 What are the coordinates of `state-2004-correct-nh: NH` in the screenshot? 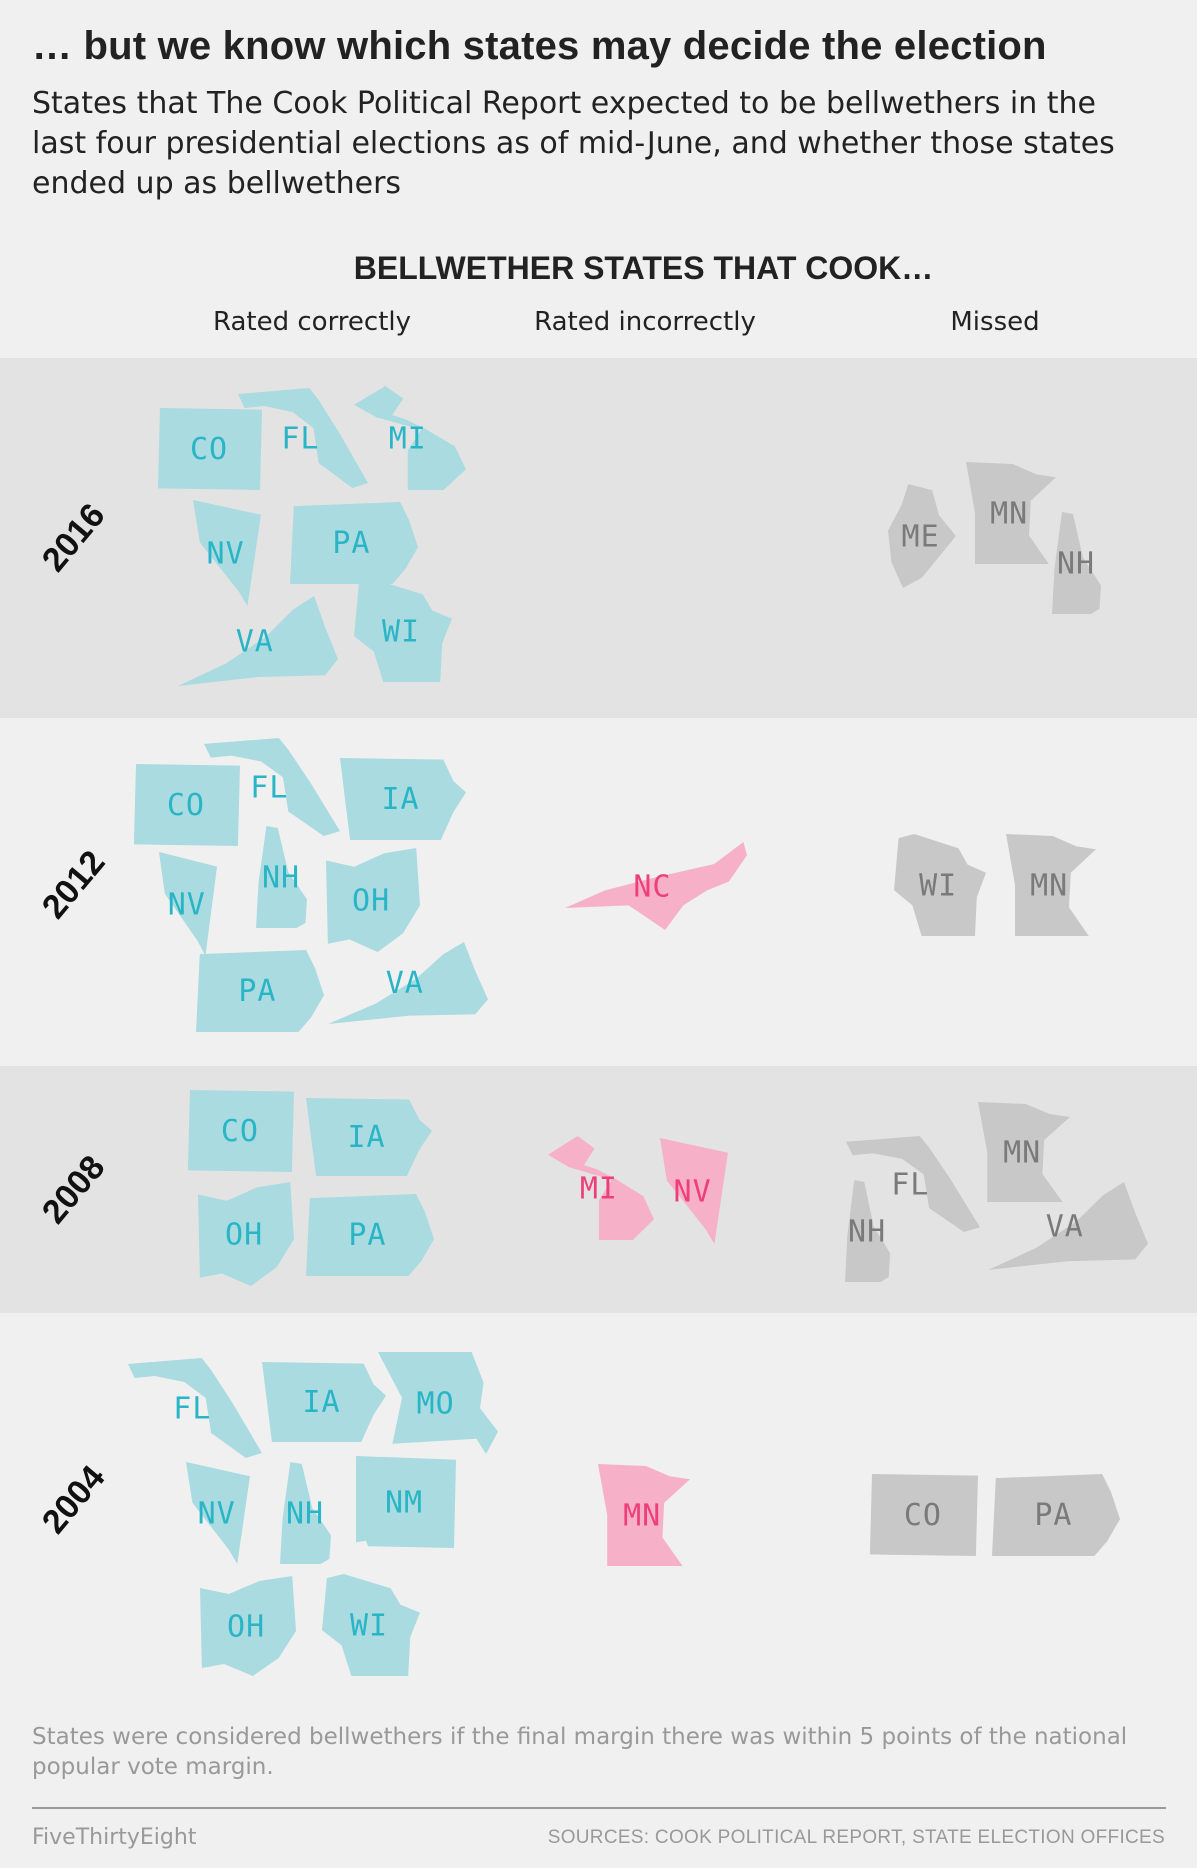 It's located at (305, 1513).